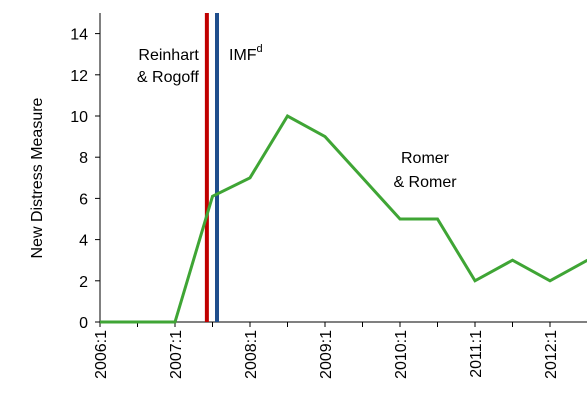  Describe the element at coordinates (83, 199) in the screenshot. I see `y-tick-label: 6` at that location.